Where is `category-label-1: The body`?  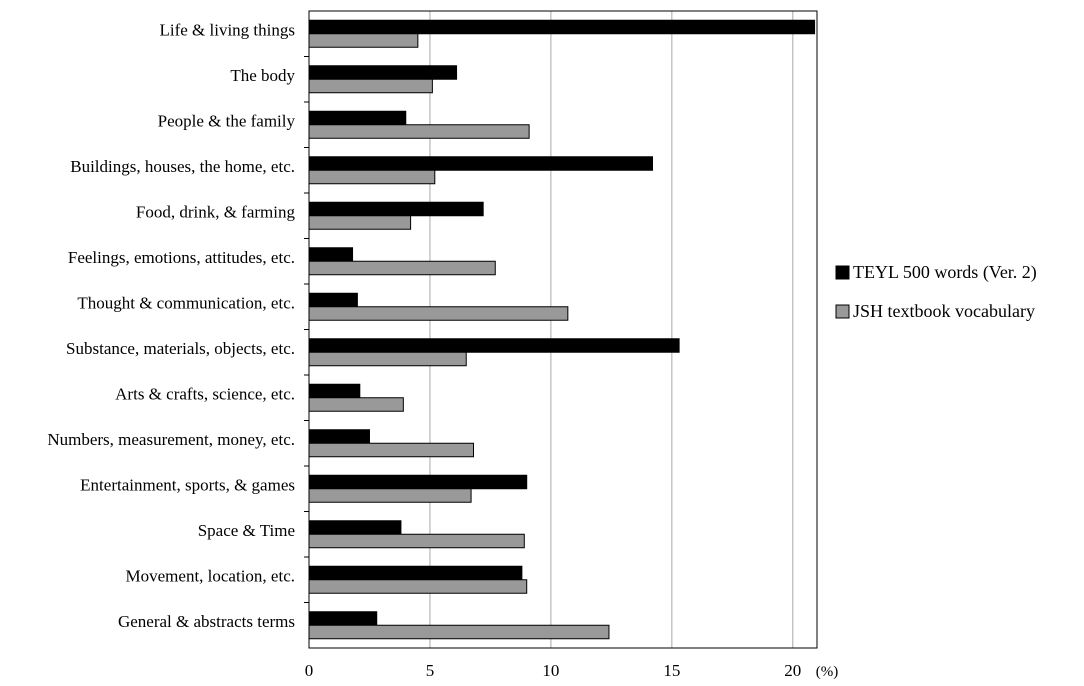 category-label-1: The body is located at coordinates (262, 75).